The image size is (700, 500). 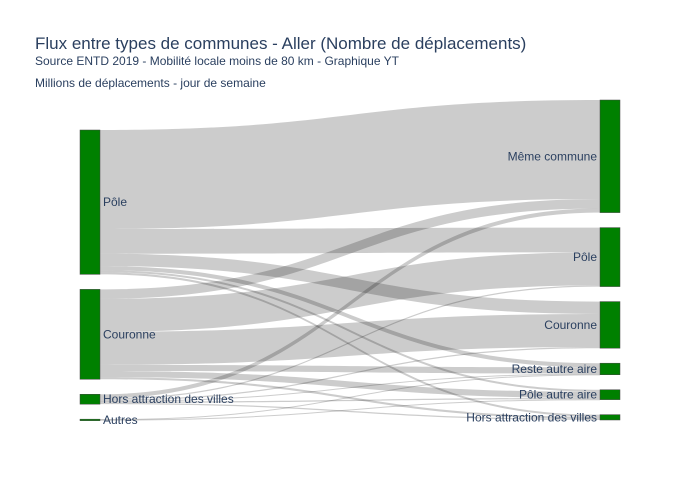 I want to click on sankey-node-label: Pôle autre aire, so click(x=558, y=395).